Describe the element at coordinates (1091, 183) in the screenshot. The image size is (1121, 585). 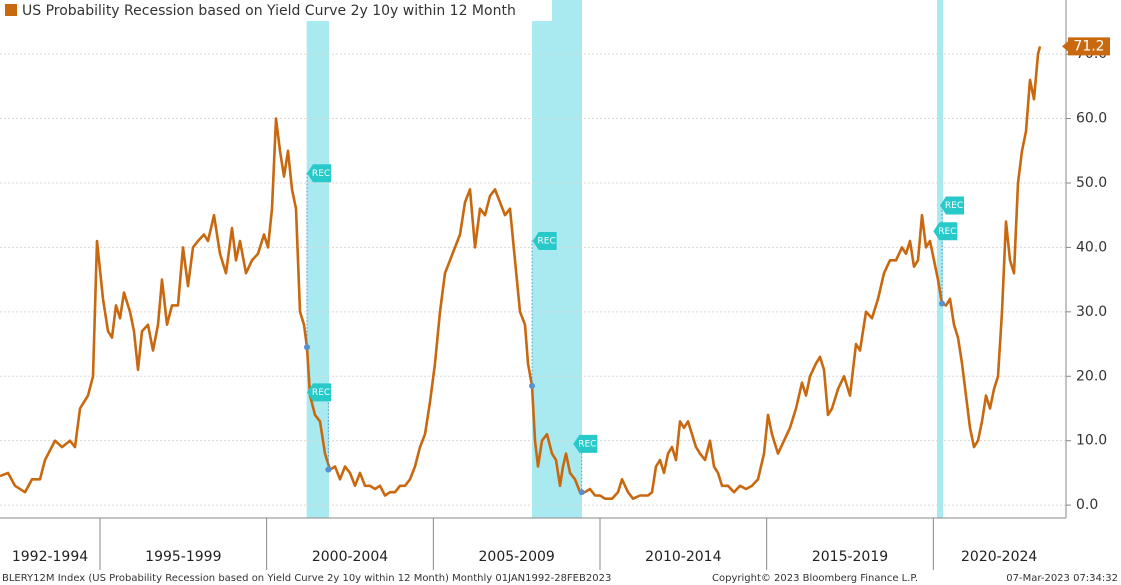
I see `y-tick-label: 50.0` at that location.